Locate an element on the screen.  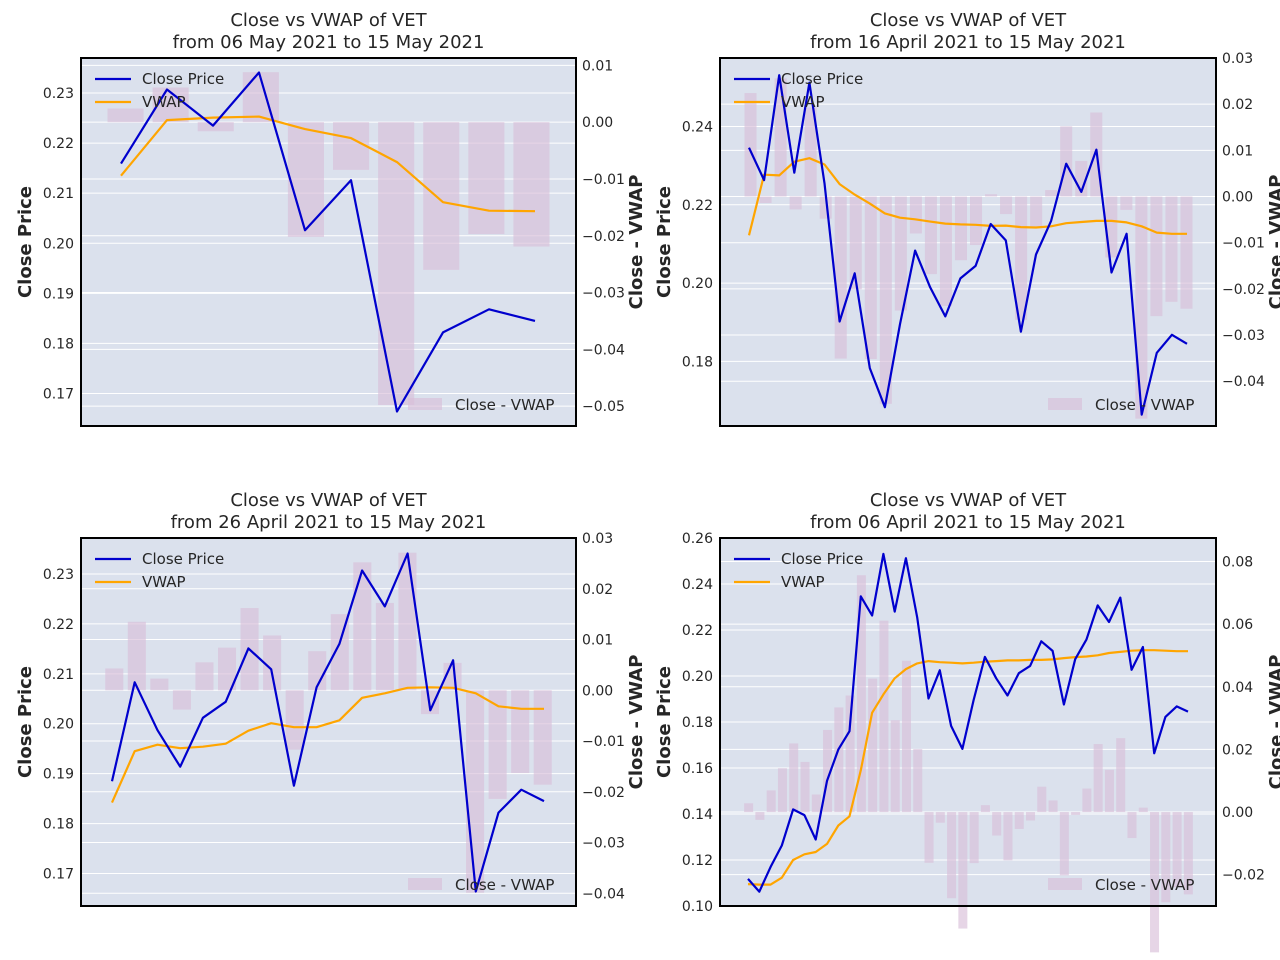
chart-title: from 06 April 2021 to 15 May 2021 is located at coordinates (968, 522).